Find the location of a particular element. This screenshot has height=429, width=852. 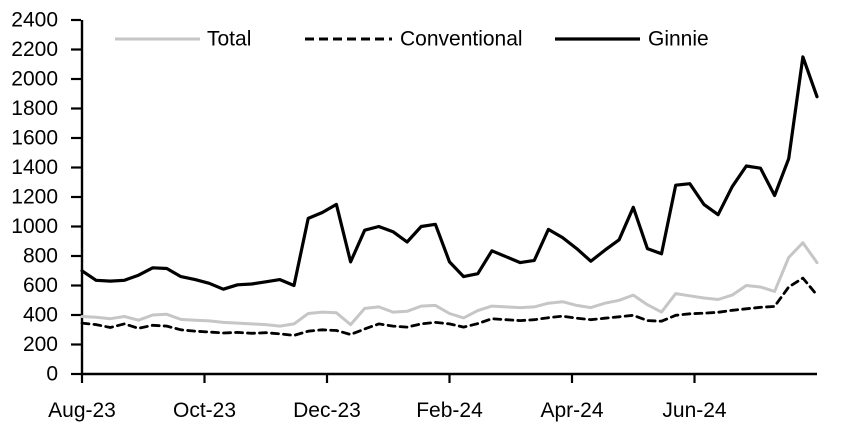

y-tick-label: 2400 is located at coordinates (34, 20).